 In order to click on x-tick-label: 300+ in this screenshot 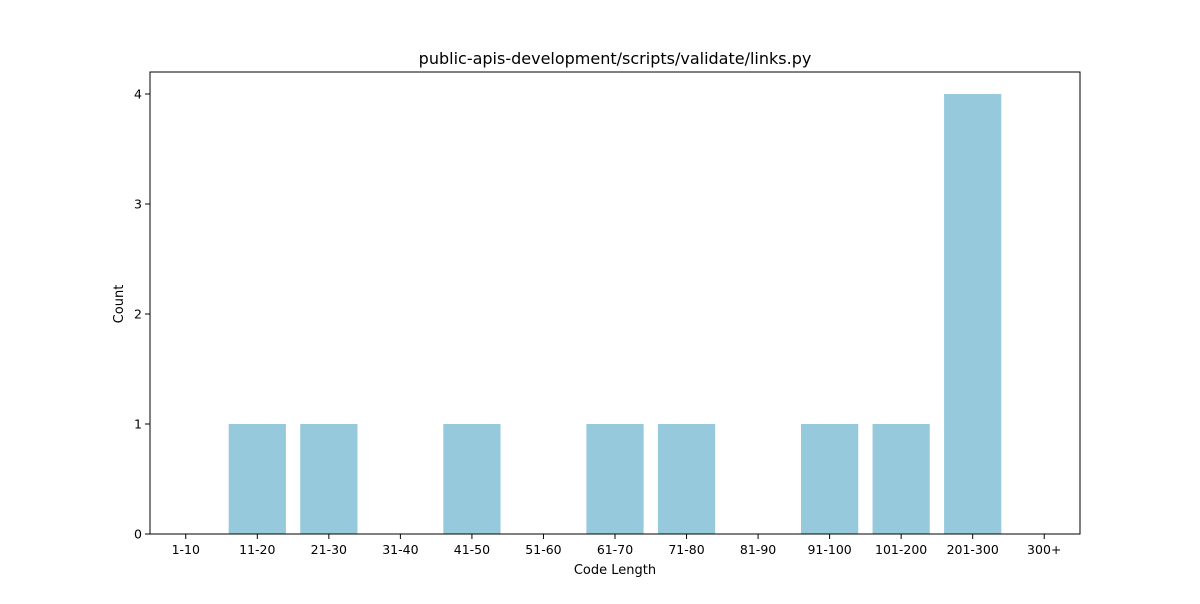, I will do `click(1044, 549)`.